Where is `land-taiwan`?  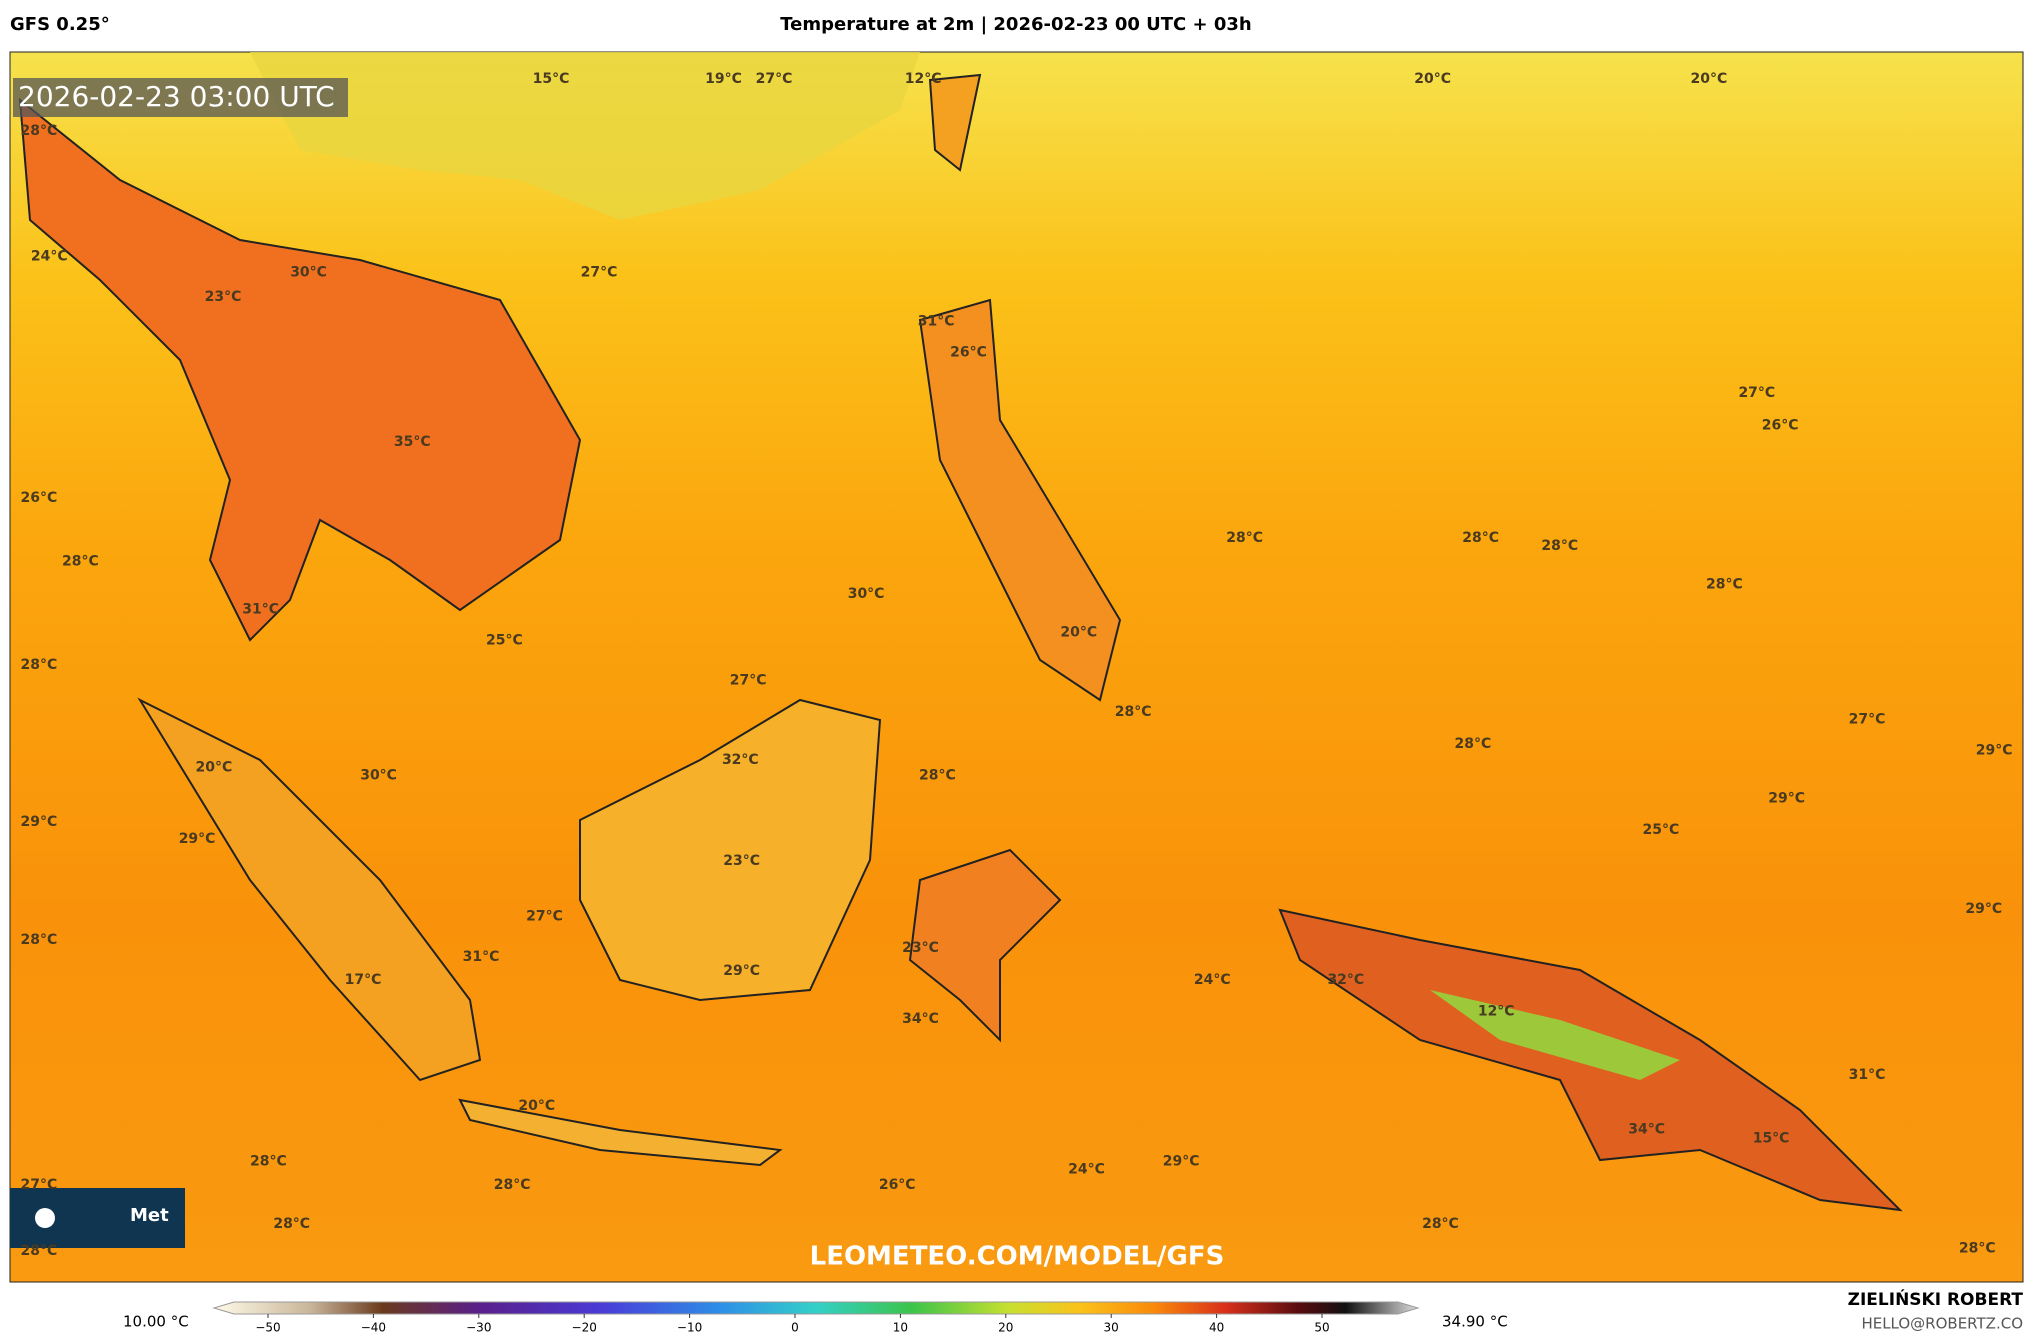 land-taiwan is located at coordinates (955, 122).